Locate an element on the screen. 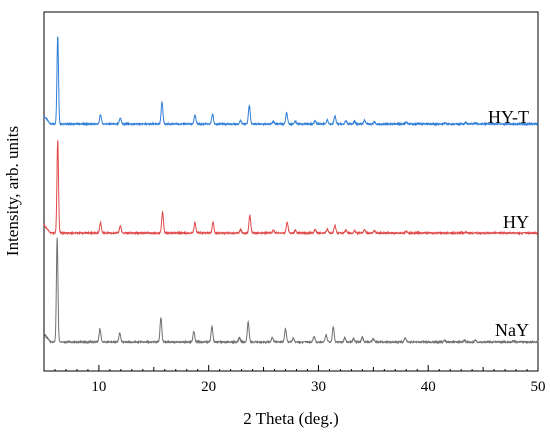 The image size is (550, 438). series-labels: HY-T HY NaY is located at coordinates (508, 223).